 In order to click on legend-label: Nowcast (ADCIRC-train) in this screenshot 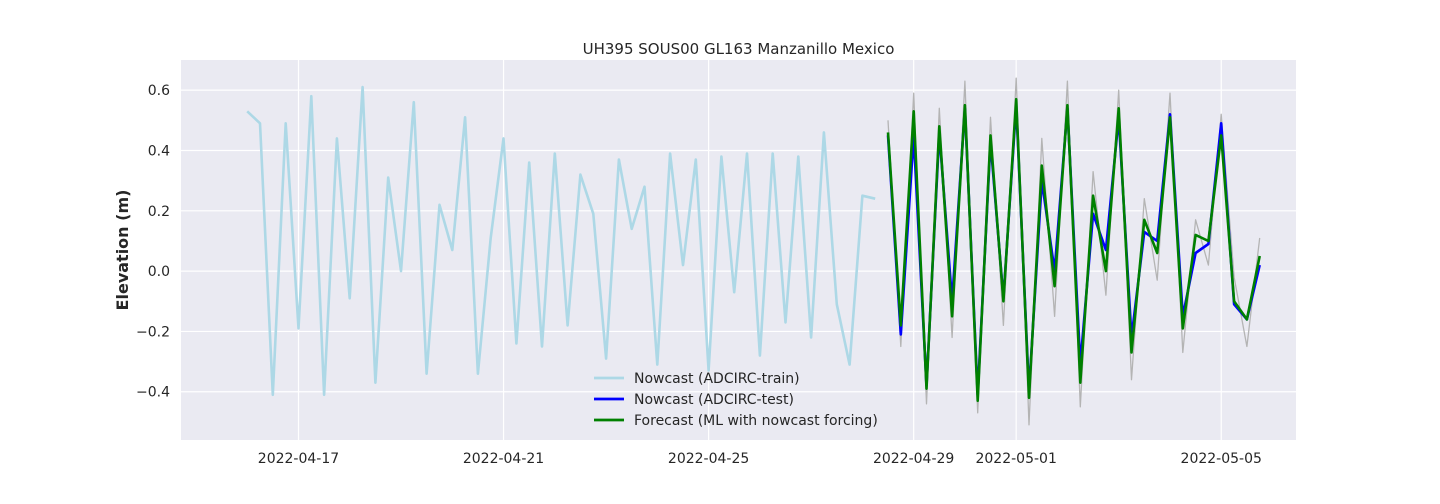, I will do `click(717, 379)`.